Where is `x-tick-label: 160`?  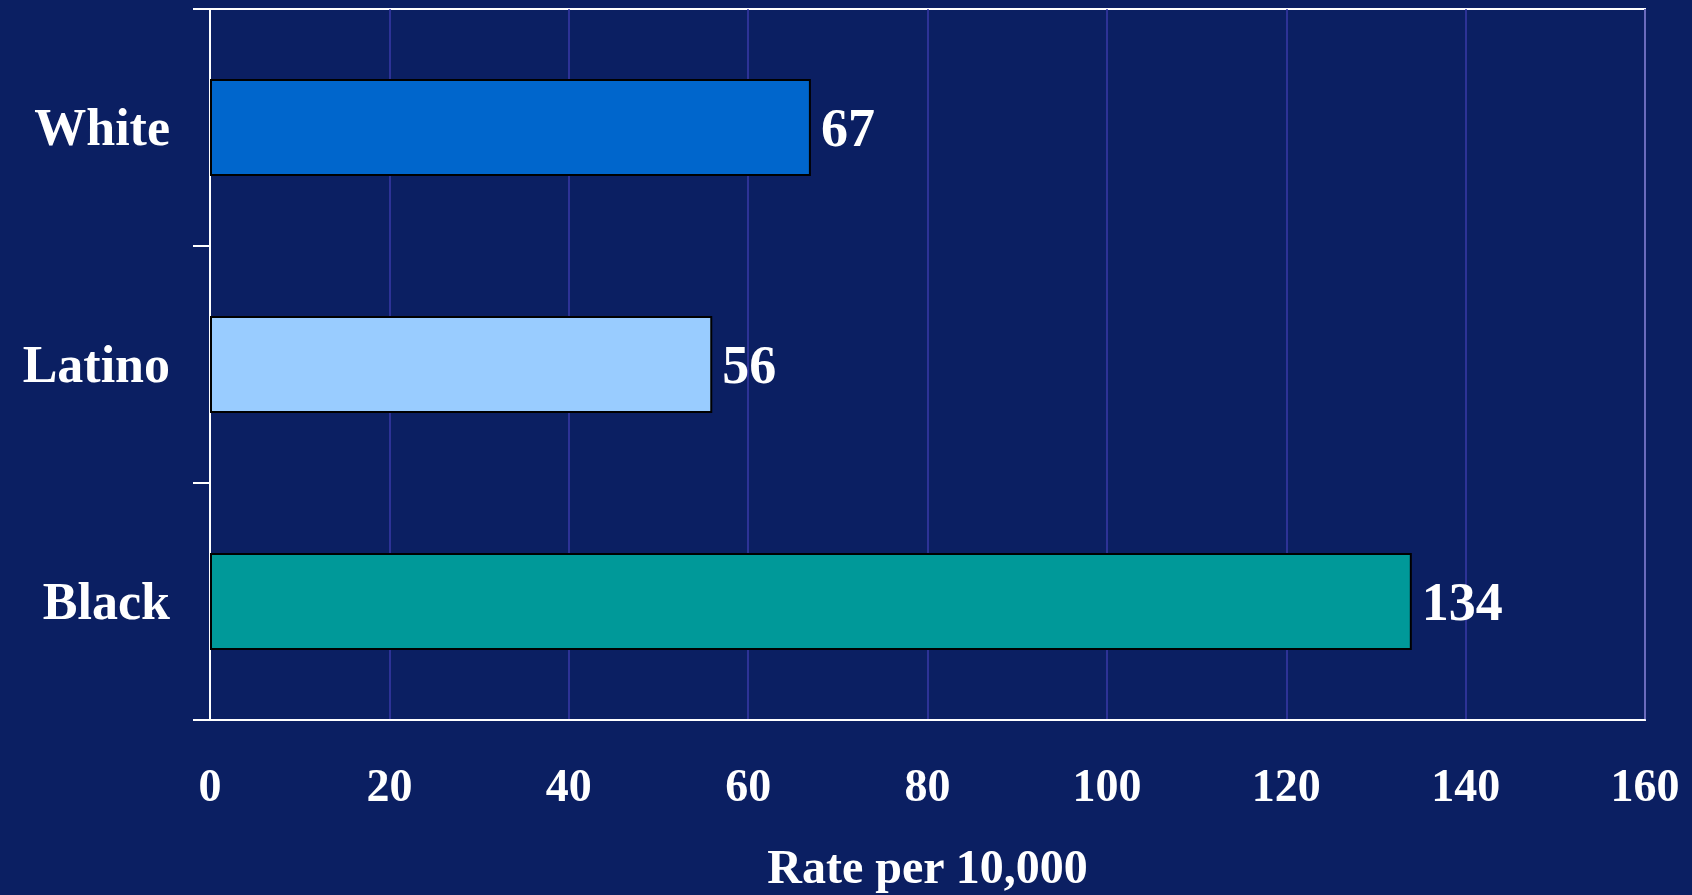 x-tick-label: 160 is located at coordinates (1645, 785).